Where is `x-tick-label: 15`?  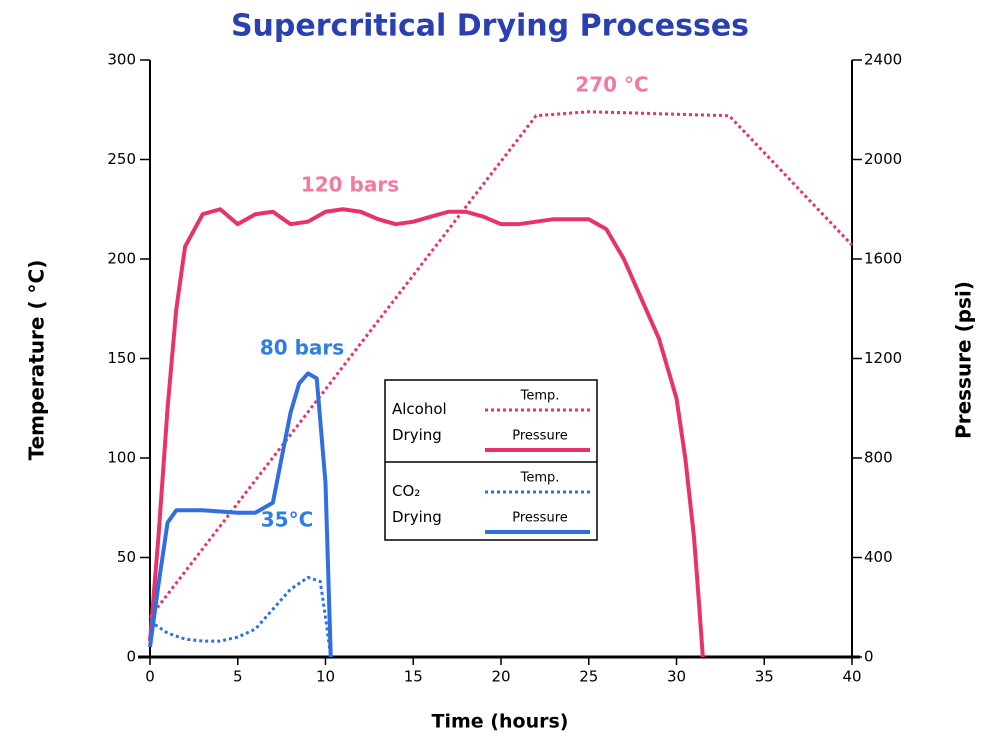 x-tick-label: 15 is located at coordinates (413, 677).